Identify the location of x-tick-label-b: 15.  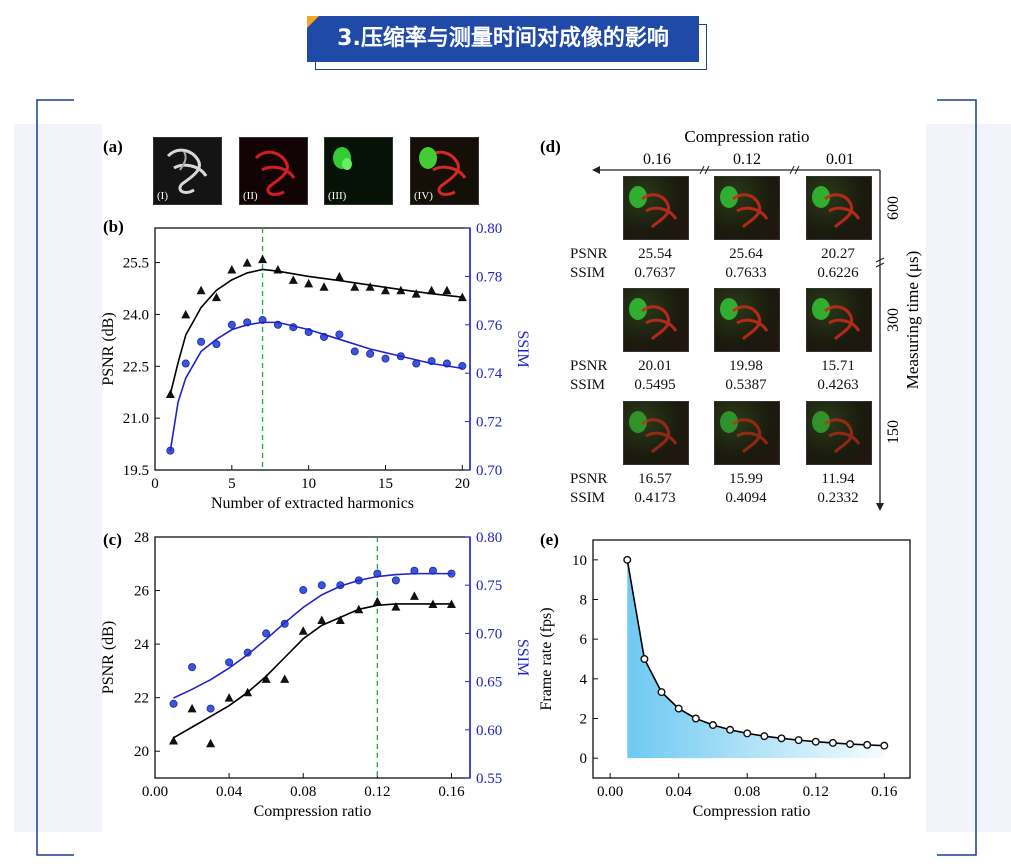
(385, 484).